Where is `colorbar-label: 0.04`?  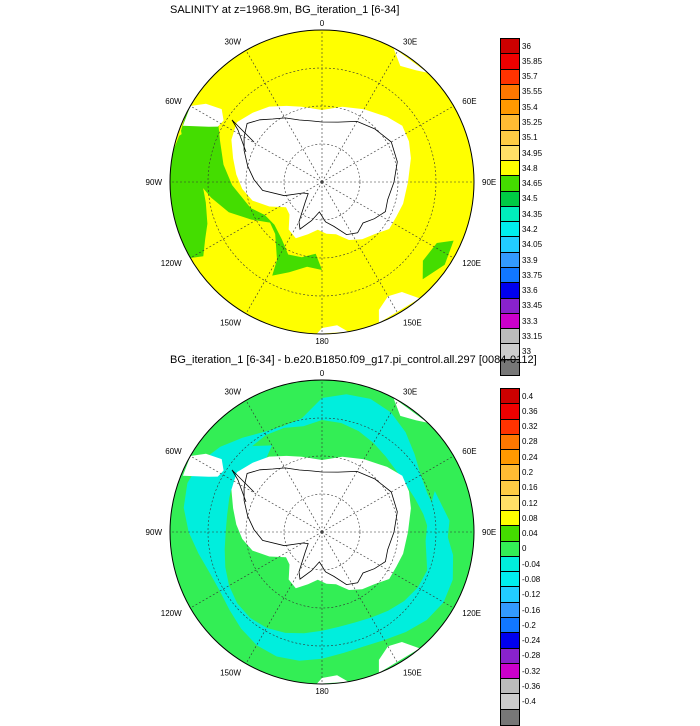 colorbar-label: 0.04 is located at coordinates (530, 534).